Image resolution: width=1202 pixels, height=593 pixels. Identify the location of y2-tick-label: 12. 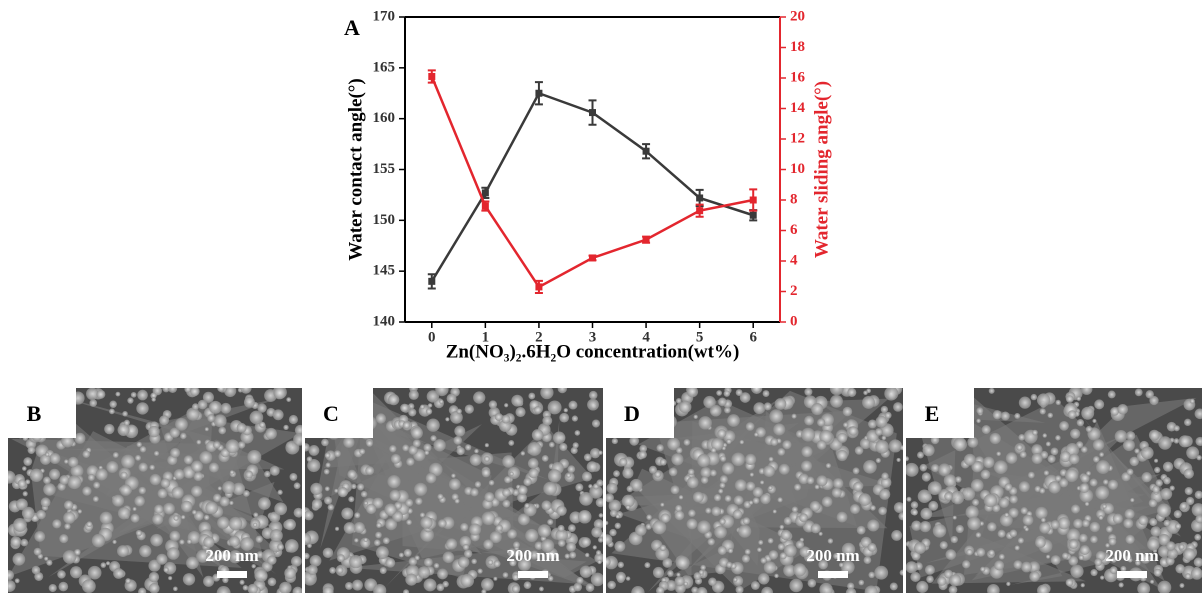
(797, 138).